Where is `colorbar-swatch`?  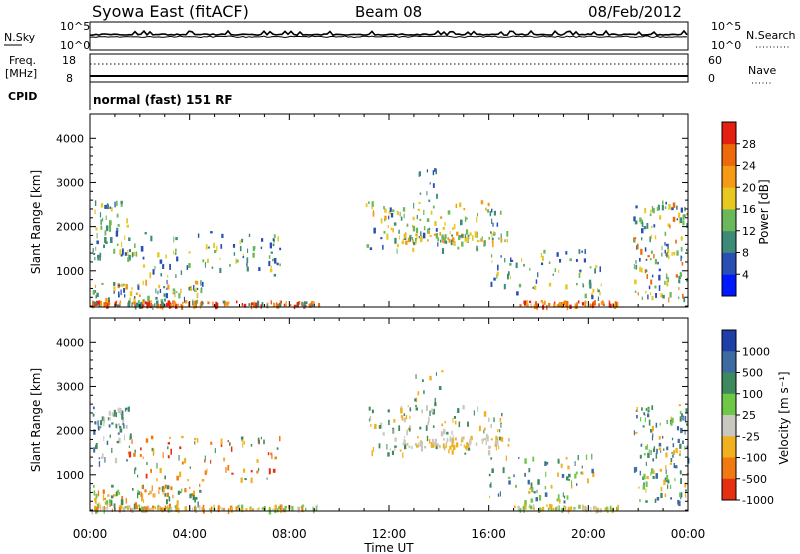
colorbar-swatch is located at coordinates (729, 383).